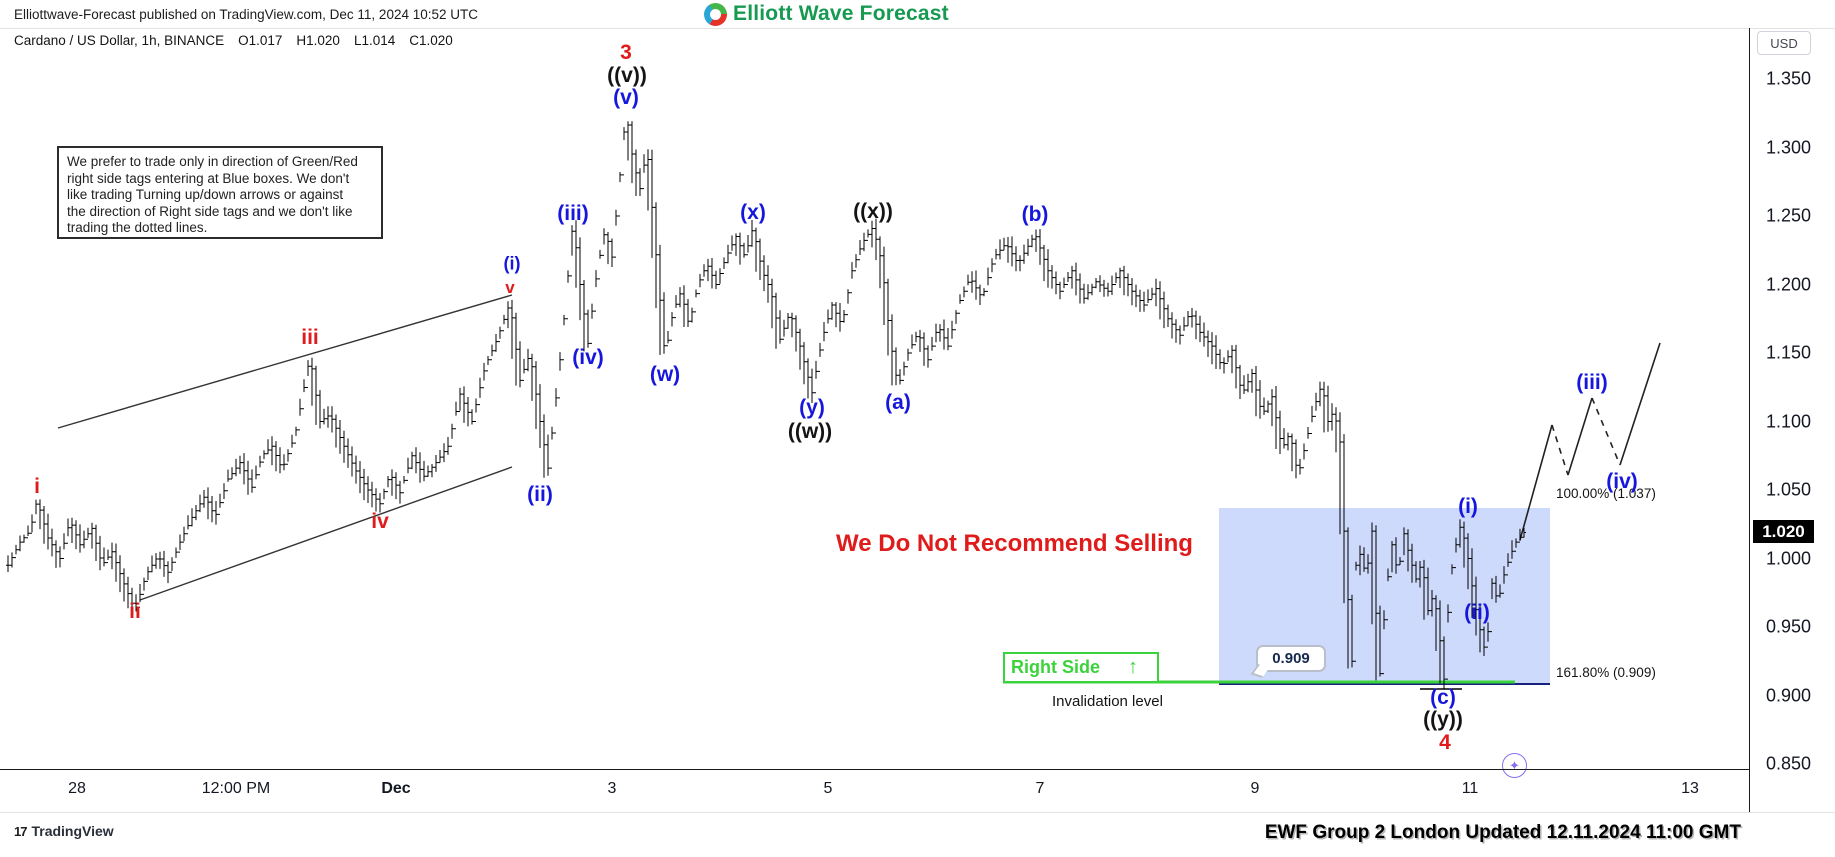 The width and height of the screenshot is (1835, 857). I want to click on wave-label: (w), so click(665, 374).